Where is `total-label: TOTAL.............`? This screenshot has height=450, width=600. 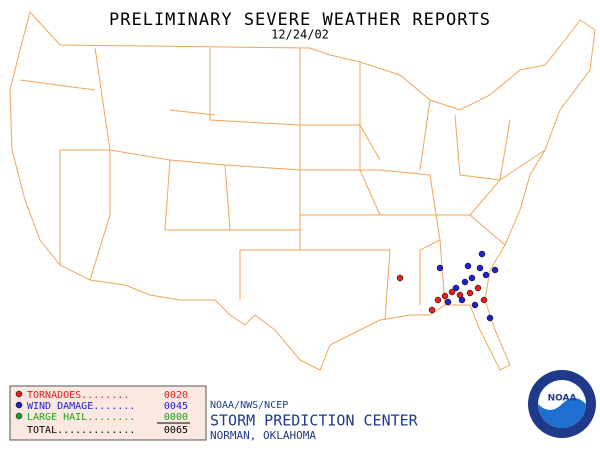 total-label: TOTAL............. is located at coordinates (81, 430).